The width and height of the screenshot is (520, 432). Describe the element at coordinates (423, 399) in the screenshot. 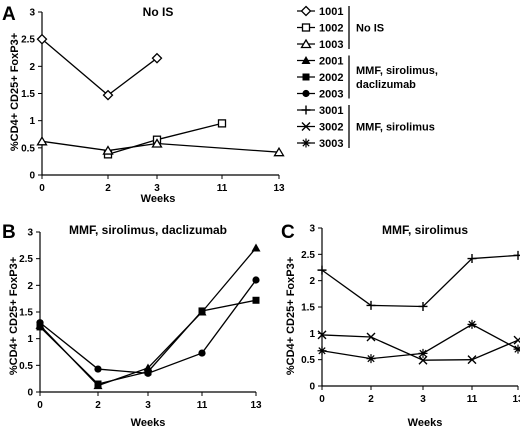

I see `panel-c-x-tick-label: 3` at that location.